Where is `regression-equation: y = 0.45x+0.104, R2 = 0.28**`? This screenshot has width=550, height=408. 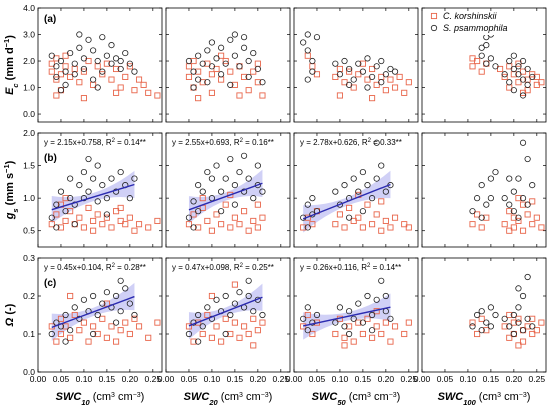 regression-equation: y = 0.45x+0.104, R2 = 0.28** is located at coordinates (95, 267).